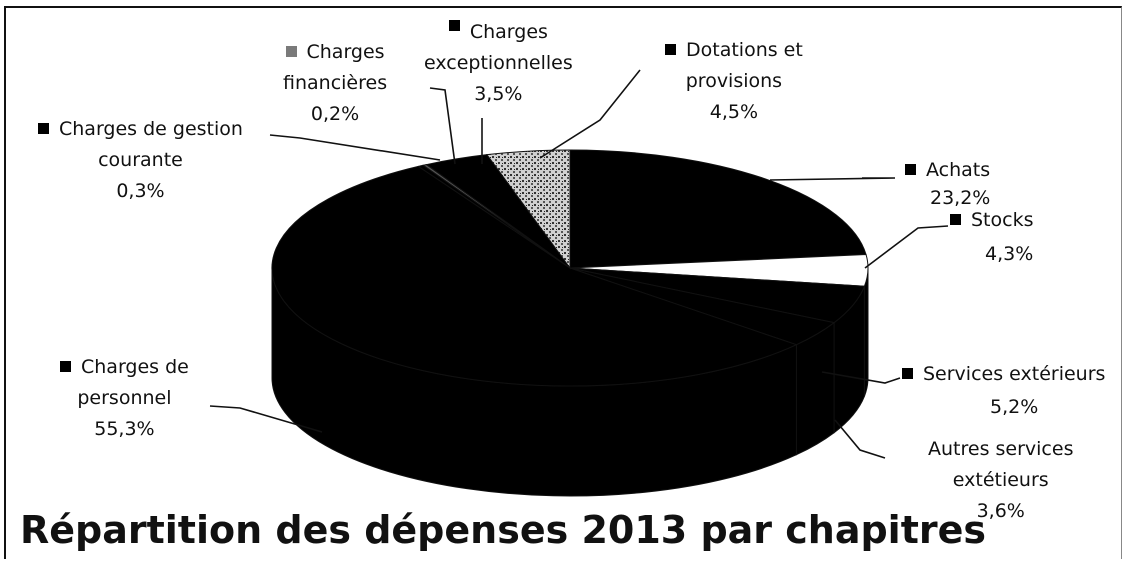 The height and width of the screenshot is (561, 1129). Describe the element at coordinates (734, 81) in the screenshot. I see `label-dotations-provisions: Dotations et provisions 4,5%` at that location.